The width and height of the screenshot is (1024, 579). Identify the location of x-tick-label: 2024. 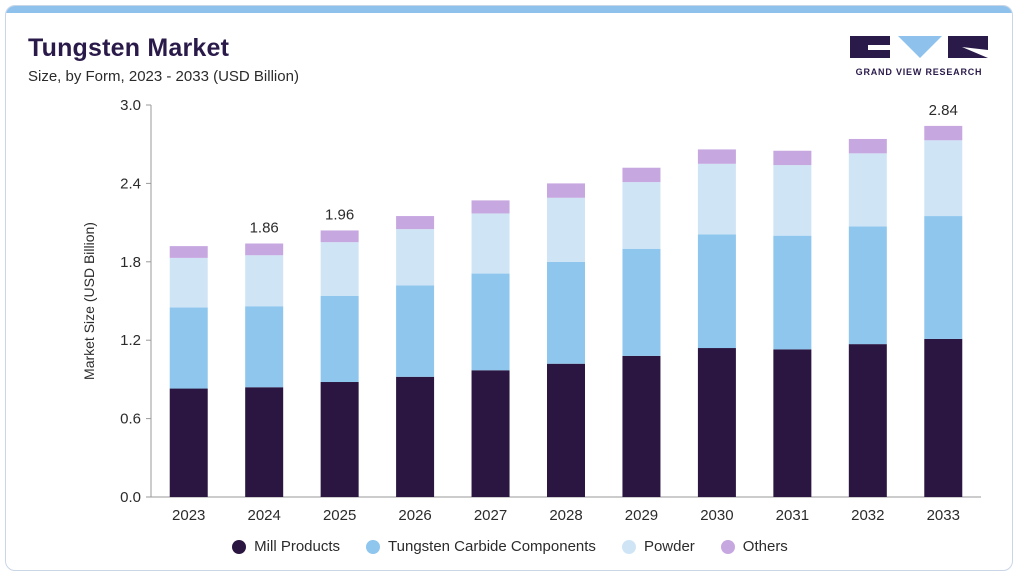
(263, 515).